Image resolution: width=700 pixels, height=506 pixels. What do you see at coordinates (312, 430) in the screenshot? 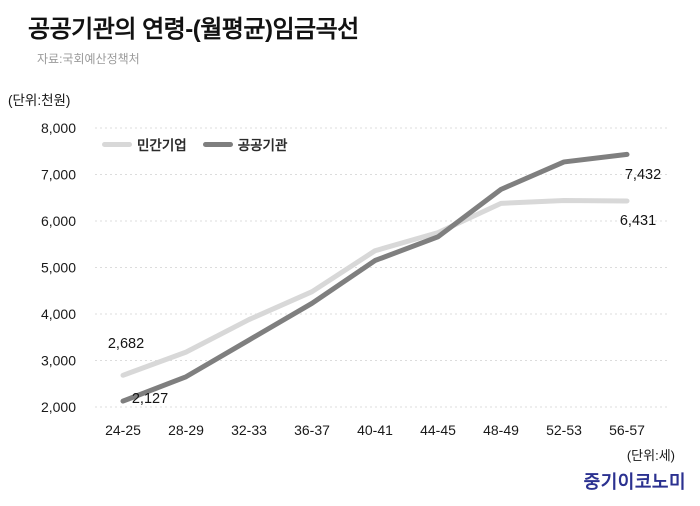
I see `svg-text: 36-37` at bounding box center [312, 430].